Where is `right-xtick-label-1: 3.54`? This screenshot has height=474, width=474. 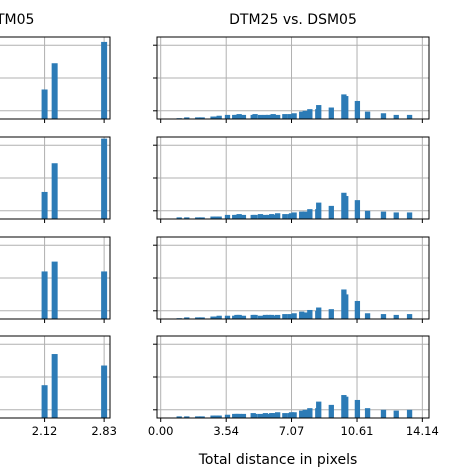 right-xtick-label-1: 3.54 is located at coordinates (226, 431).